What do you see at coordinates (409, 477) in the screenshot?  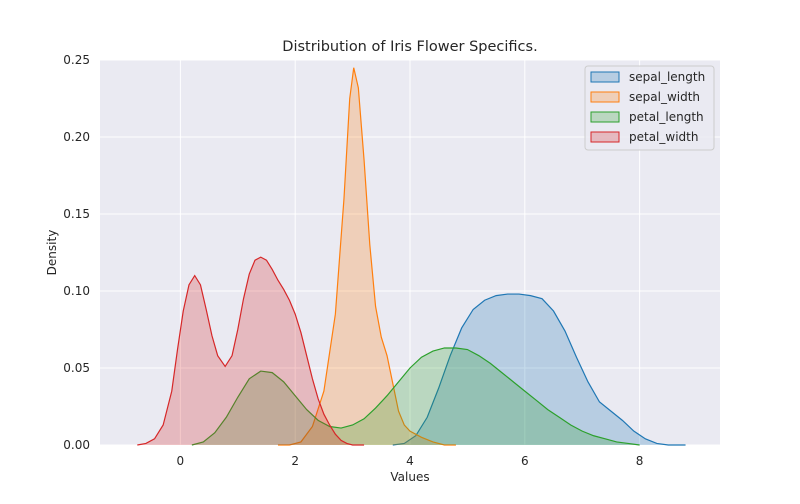 I see `x-axis-label: Values` at bounding box center [409, 477].